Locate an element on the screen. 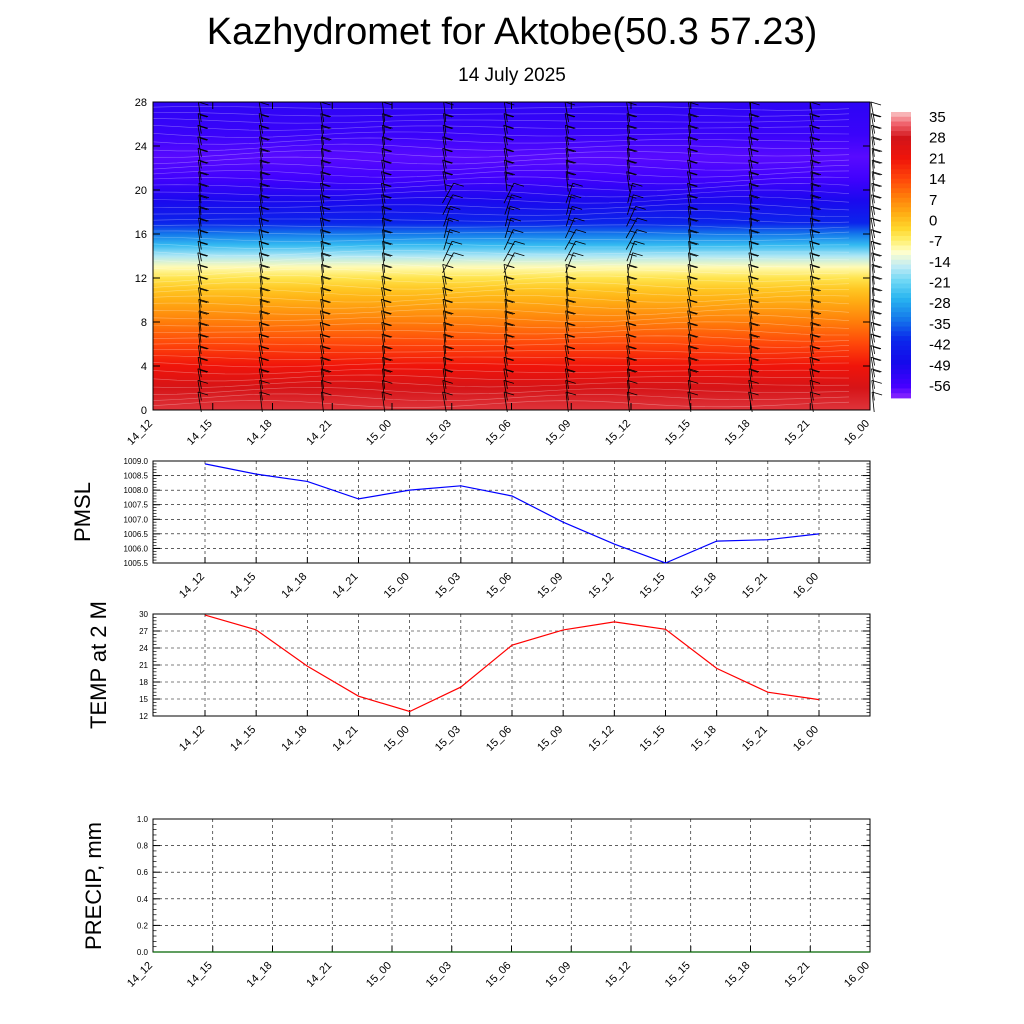 The width and height of the screenshot is (1024, 1024). pmsl-frame is located at coordinates (511, 512).